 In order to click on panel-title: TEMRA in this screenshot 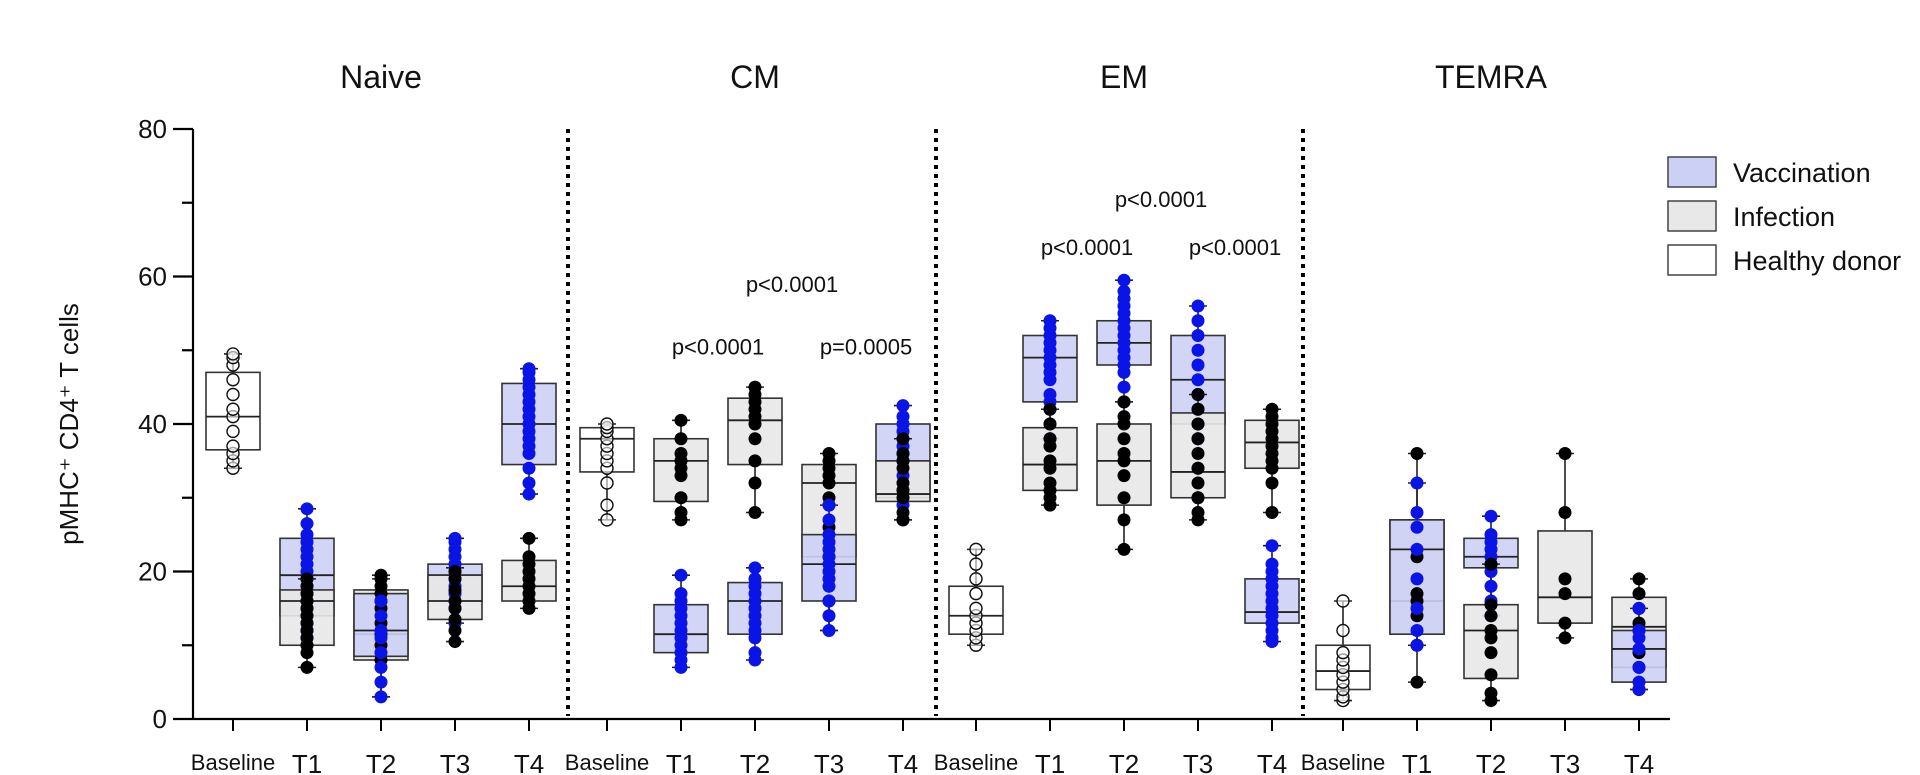, I will do `click(1491, 77)`.